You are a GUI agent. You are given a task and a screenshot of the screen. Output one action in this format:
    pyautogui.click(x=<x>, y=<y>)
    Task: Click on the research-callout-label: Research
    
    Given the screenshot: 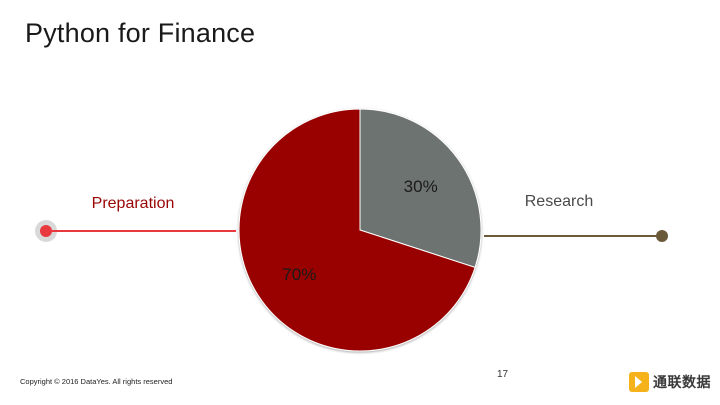 What is the action you would take?
    pyautogui.click(x=559, y=201)
    